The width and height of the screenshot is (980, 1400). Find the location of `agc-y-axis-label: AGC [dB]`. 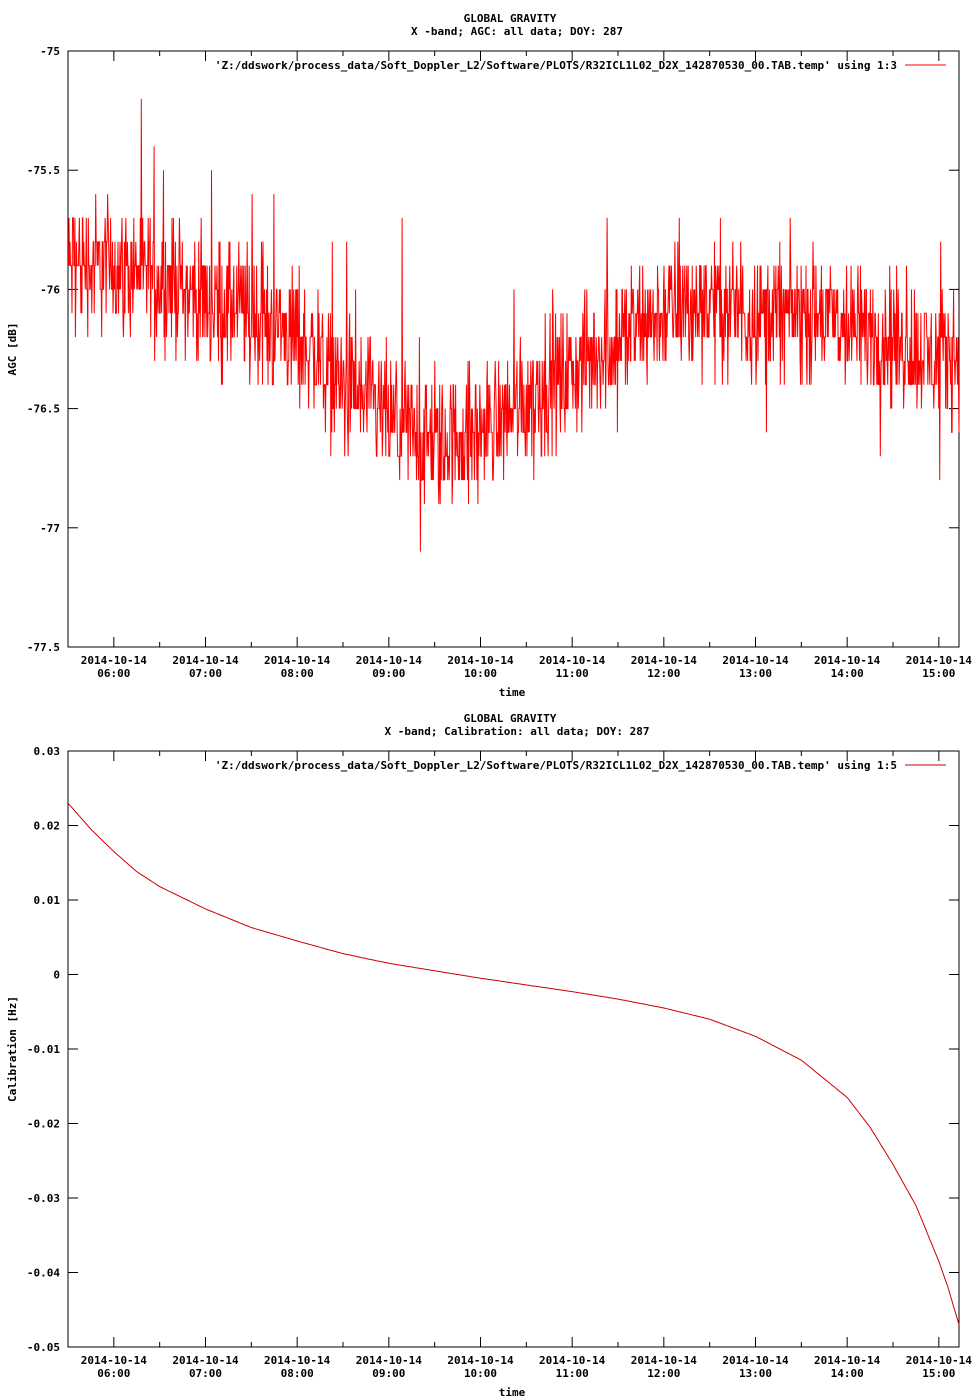

agc-y-axis-label: AGC [dB] is located at coordinates (12, 349).